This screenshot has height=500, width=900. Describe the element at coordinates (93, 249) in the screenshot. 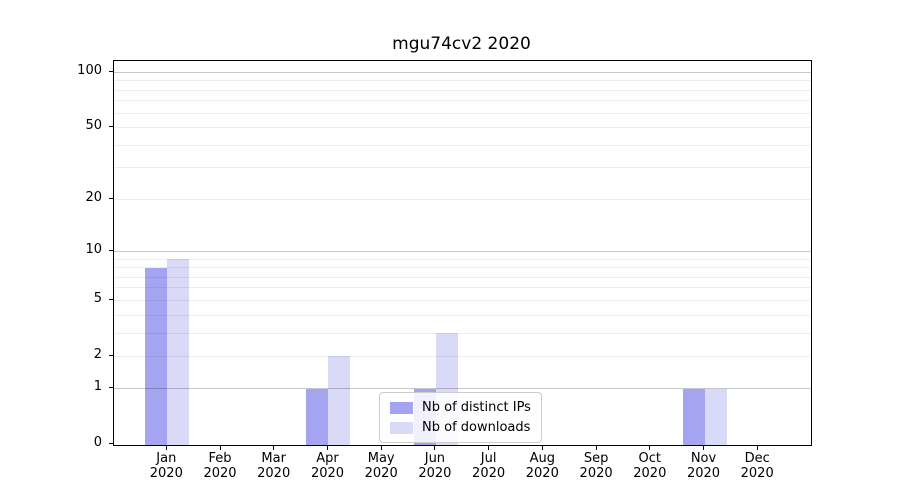

I see `y-tick-label: 10` at that location.